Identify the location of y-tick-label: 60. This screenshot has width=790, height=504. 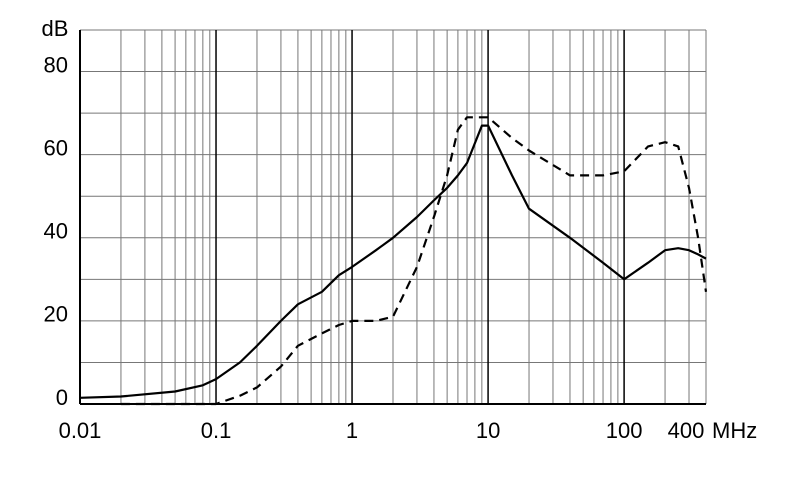
(56, 147).